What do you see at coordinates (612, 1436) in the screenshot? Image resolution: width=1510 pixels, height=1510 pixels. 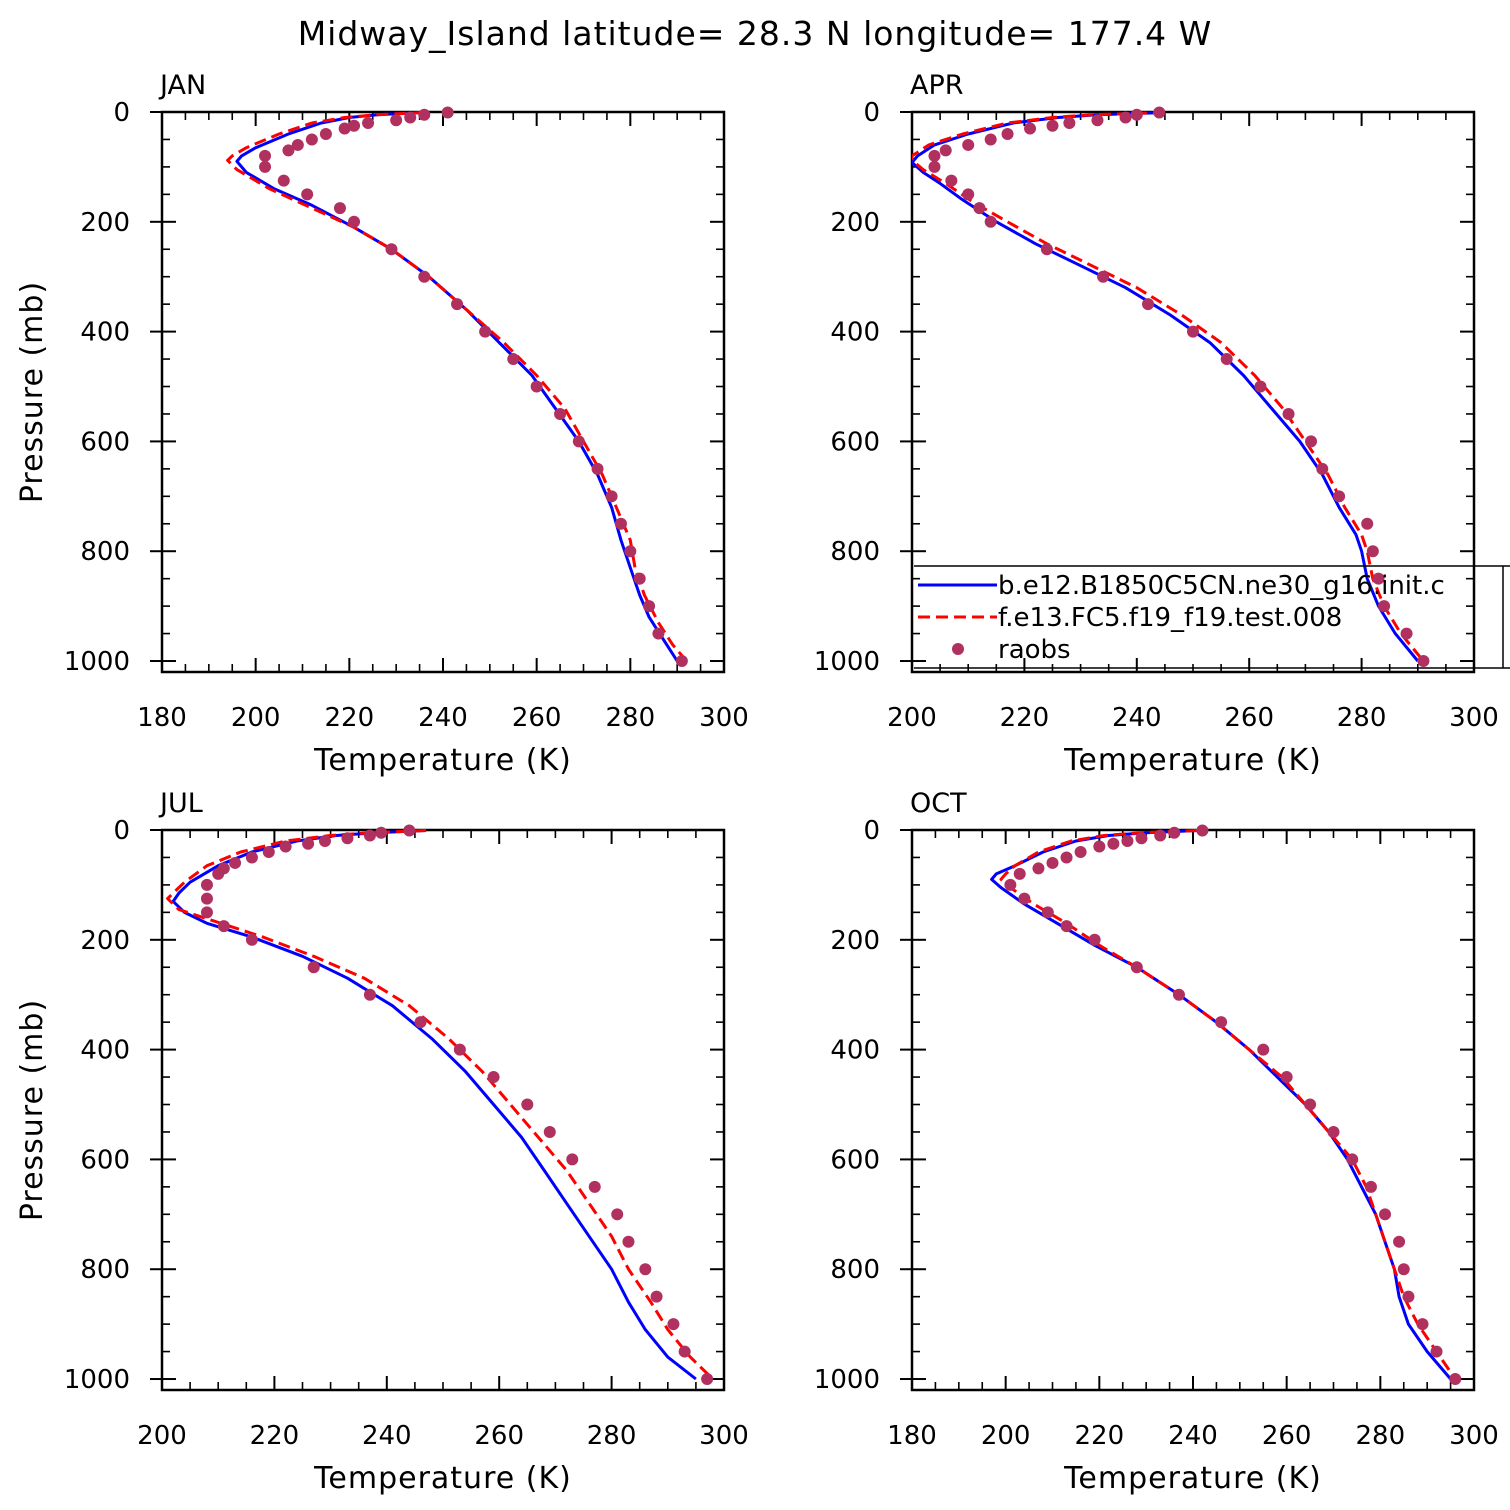 I see `x-tick-label: 280` at bounding box center [612, 1436].